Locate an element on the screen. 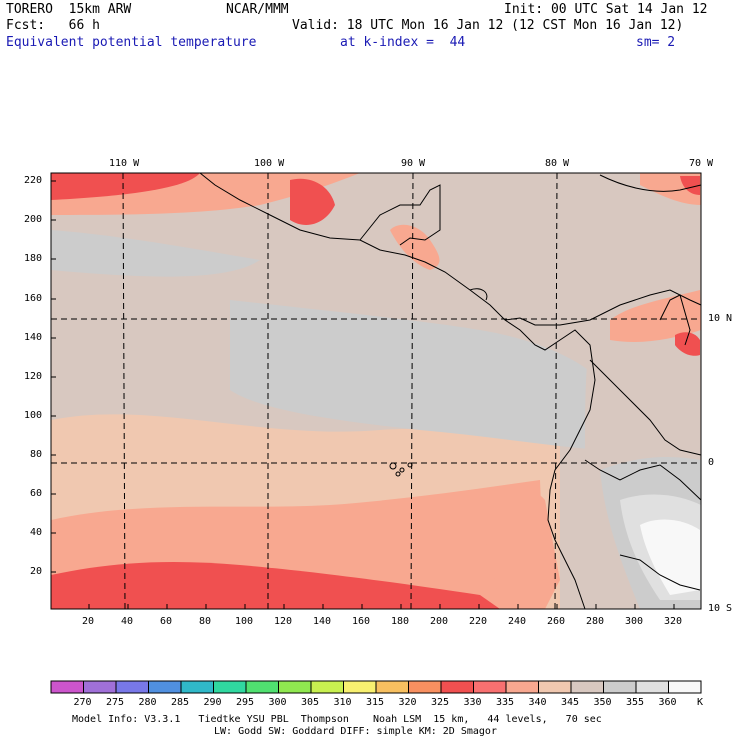 This screenshot has height=740, width=740. colorbar-label: 280 is located at coordinates (147, 702).